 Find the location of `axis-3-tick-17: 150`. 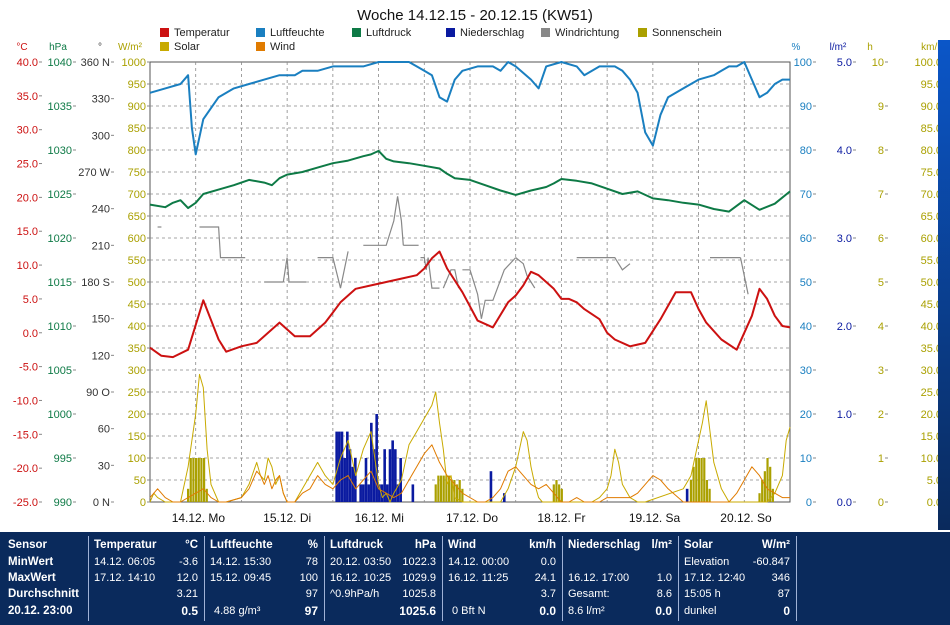

axis-3-tick-17: 150 is located at coordinates (137, 437).